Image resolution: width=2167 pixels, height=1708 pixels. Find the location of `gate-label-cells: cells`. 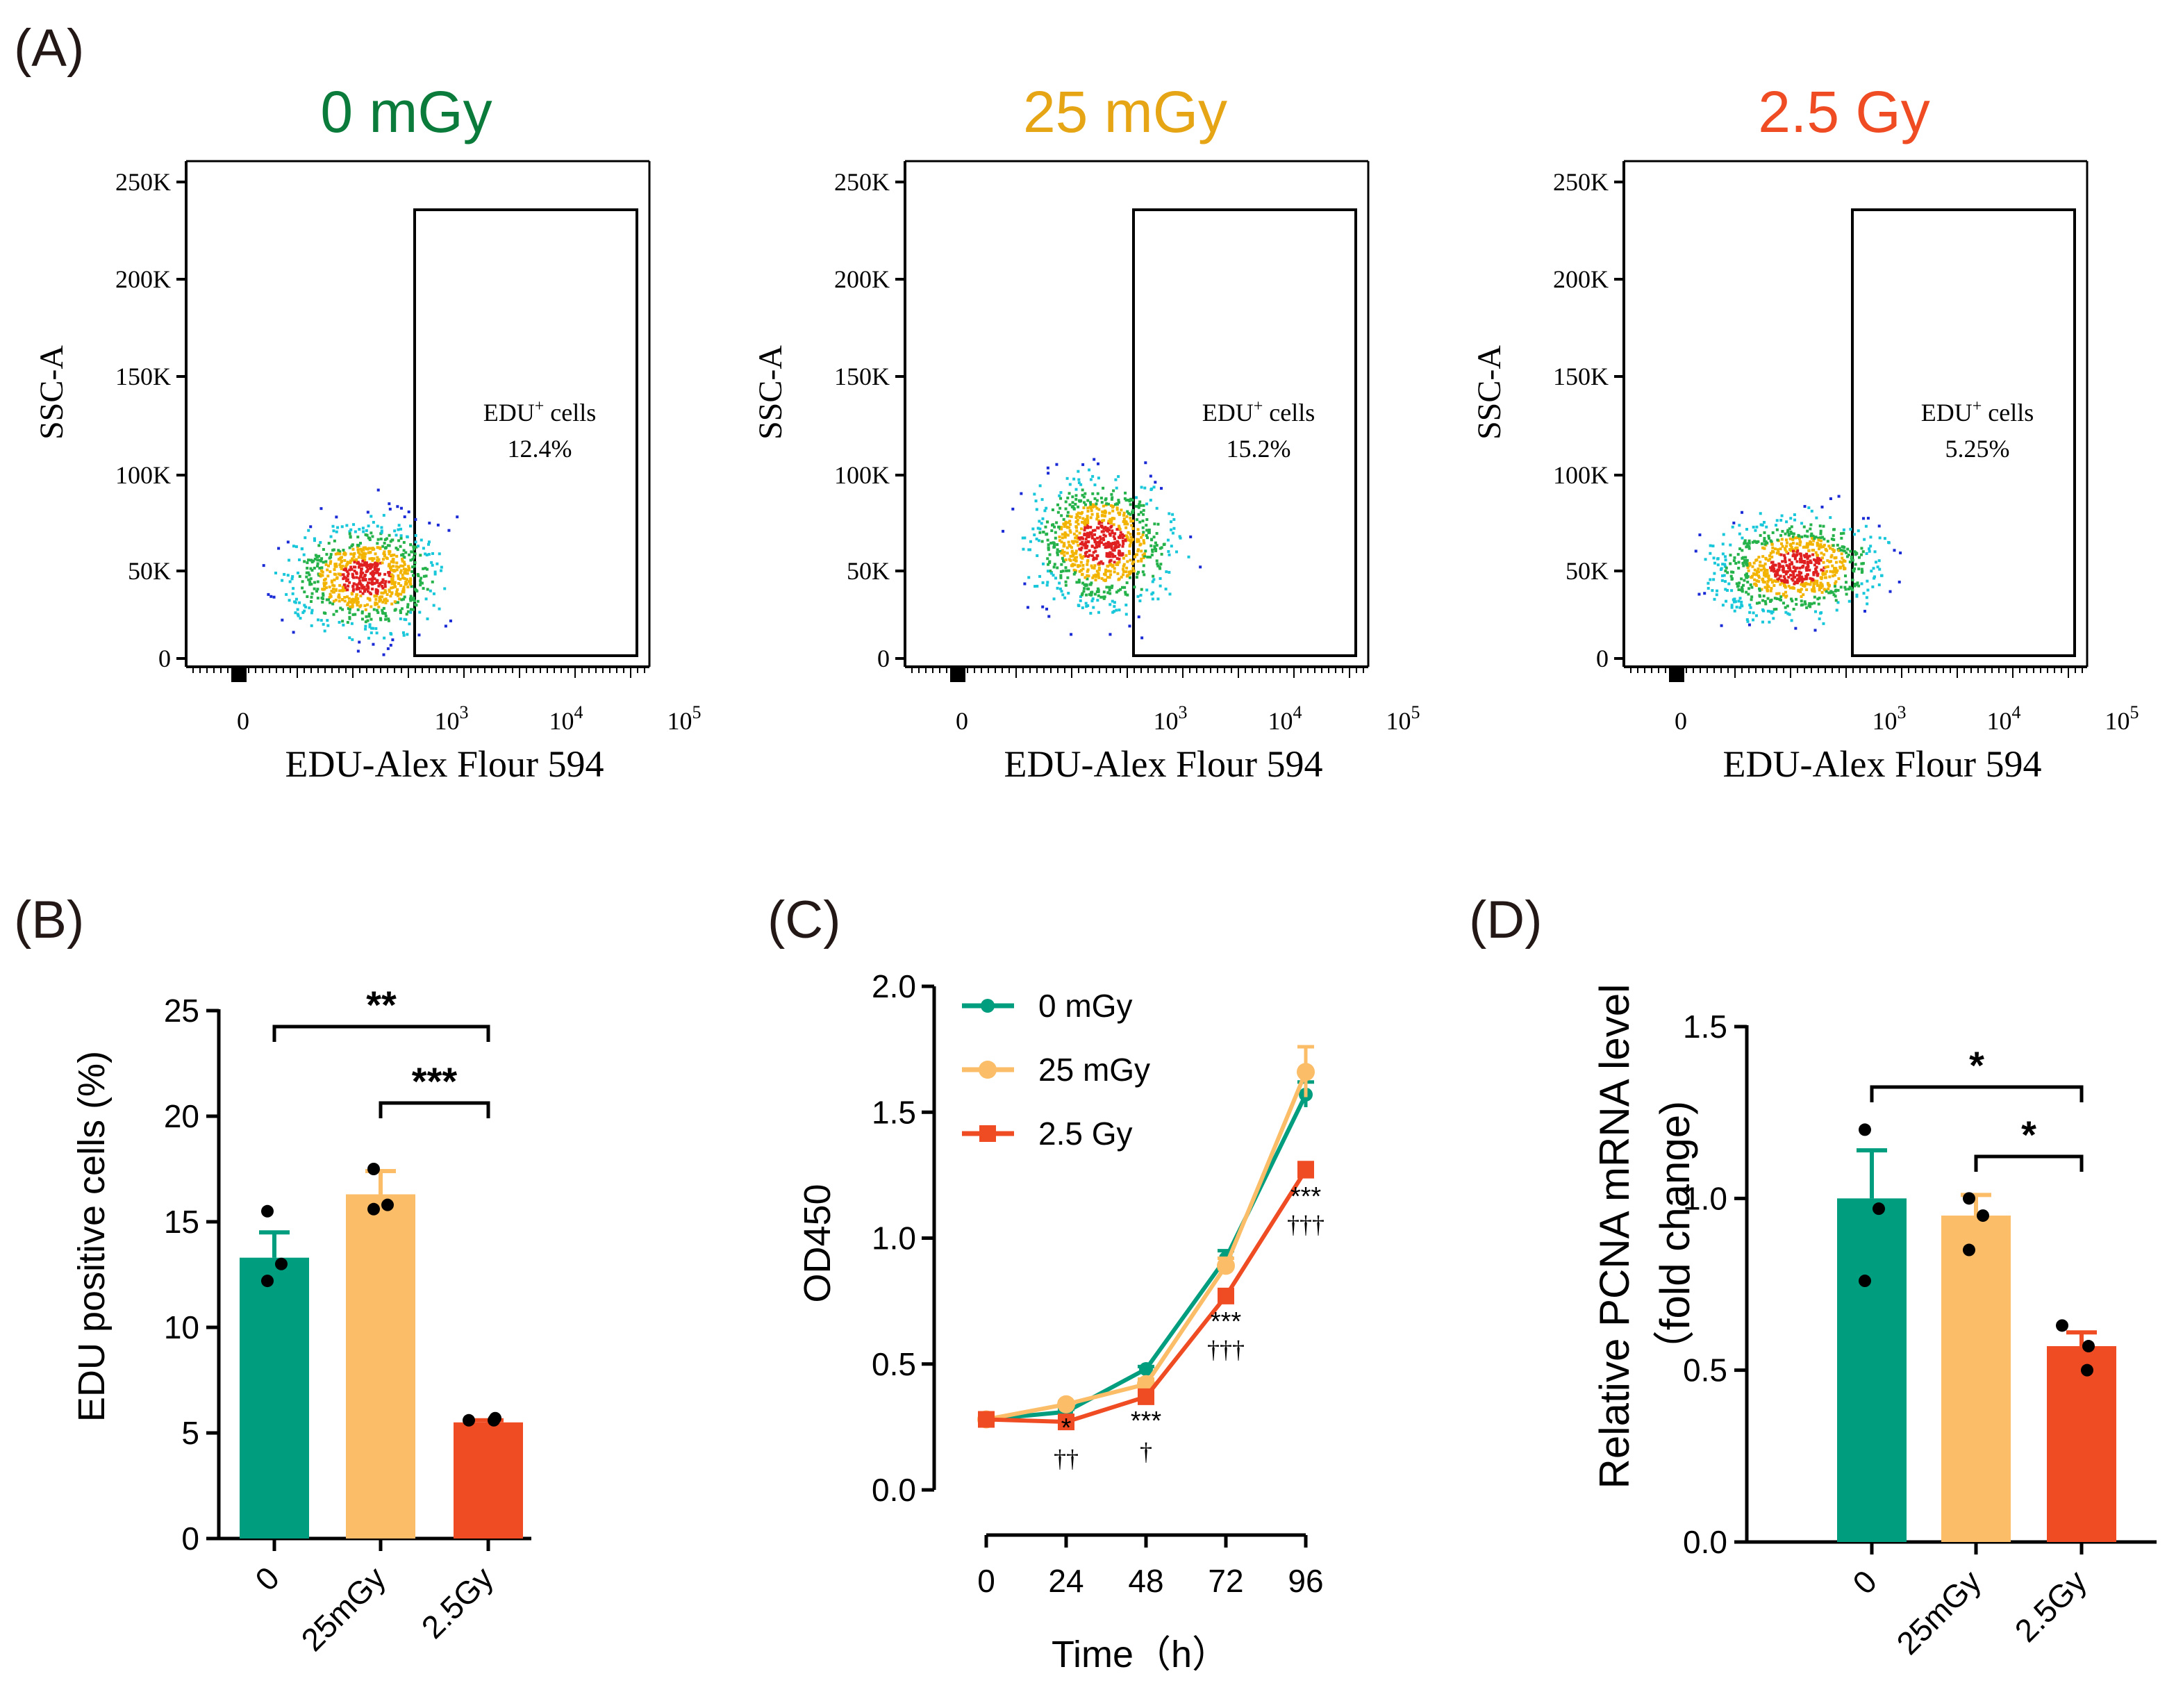

gate-label-cells: cells is located at coordinates (570, 412).